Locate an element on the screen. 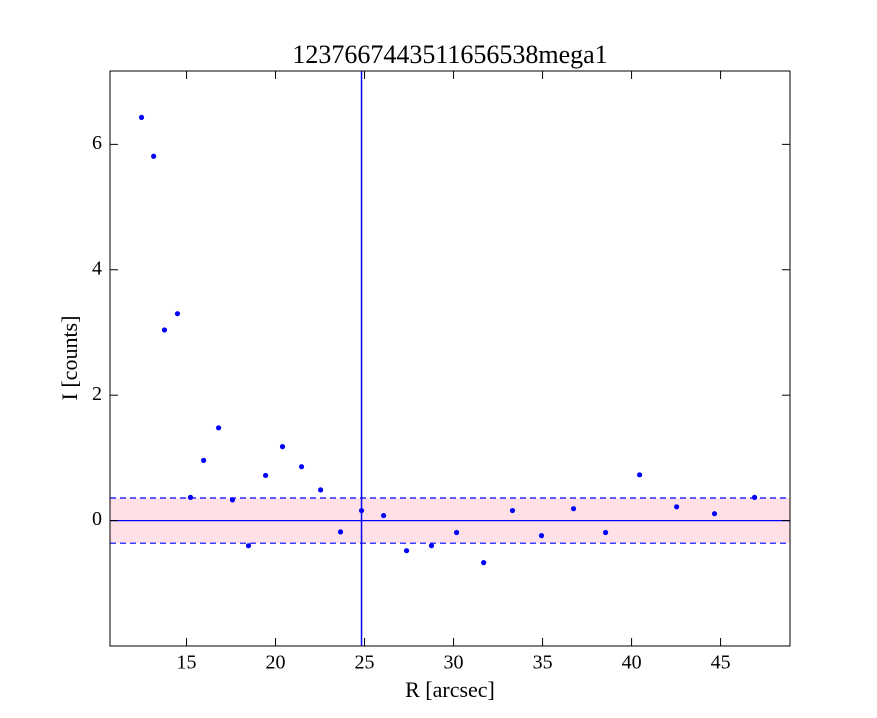 Image resolution: width=877 pixels, height=718 pixels. x-tick-label: 40 is located at coordinates (632, 663).